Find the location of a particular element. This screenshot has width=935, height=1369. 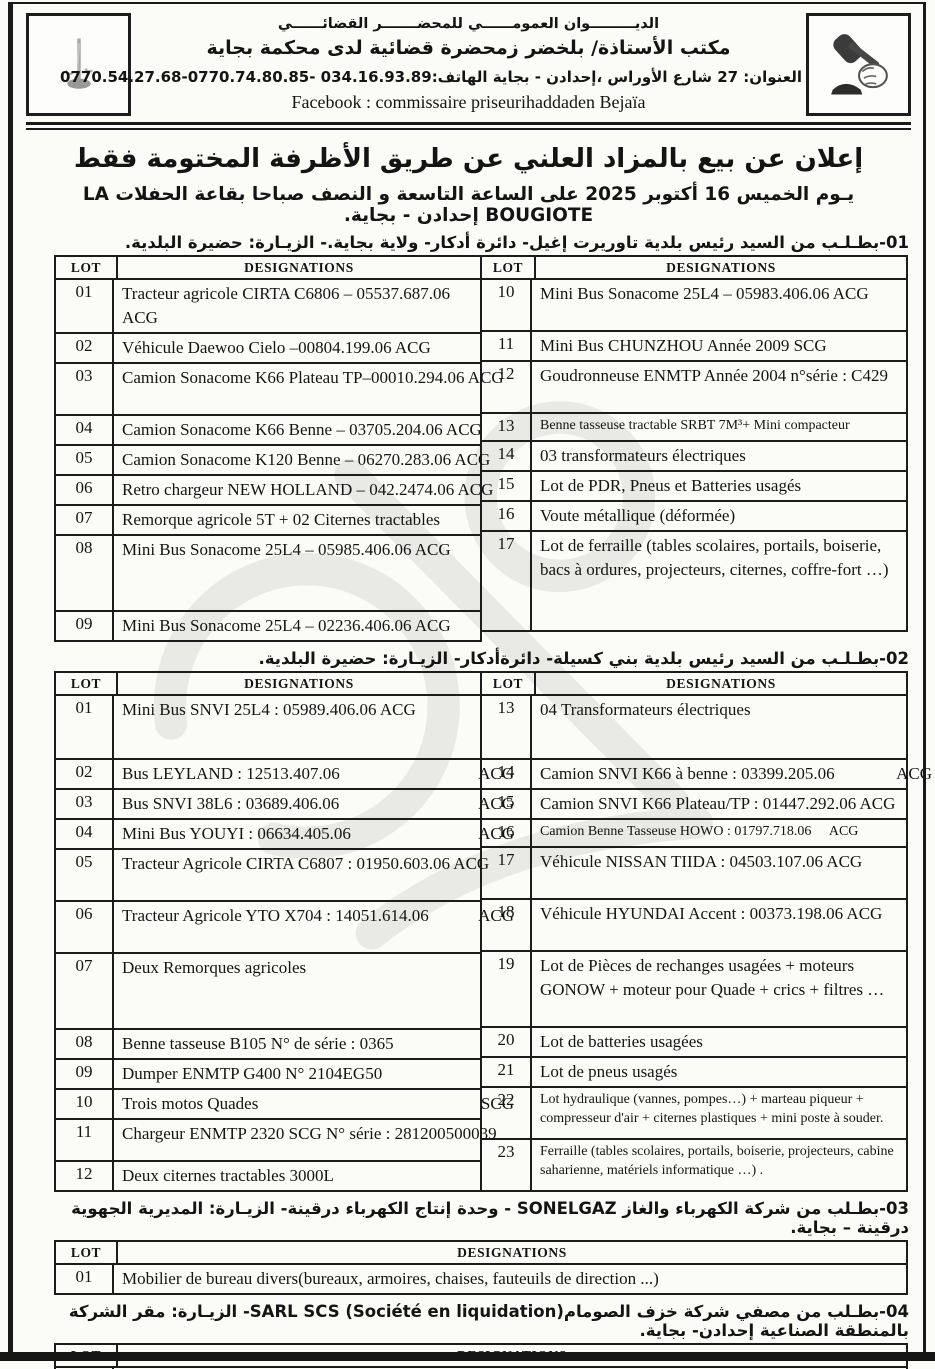

lot-number: 13 is located at coordinates (507, 427).